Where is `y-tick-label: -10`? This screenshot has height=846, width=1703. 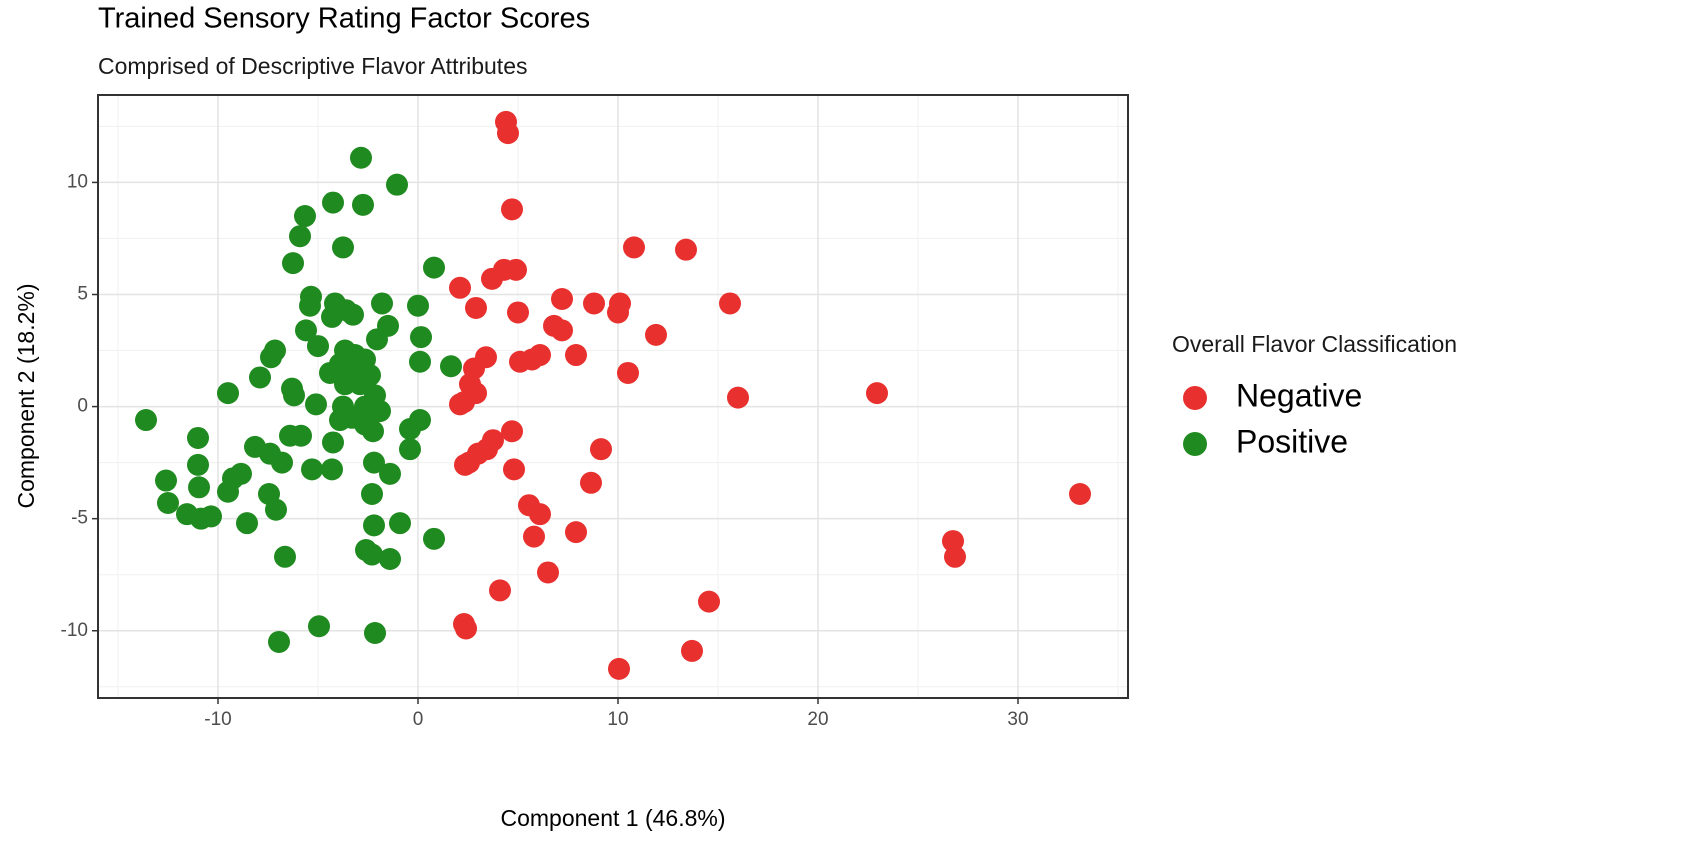
y-tick-label: -10 is located at coordinates (74, 630).